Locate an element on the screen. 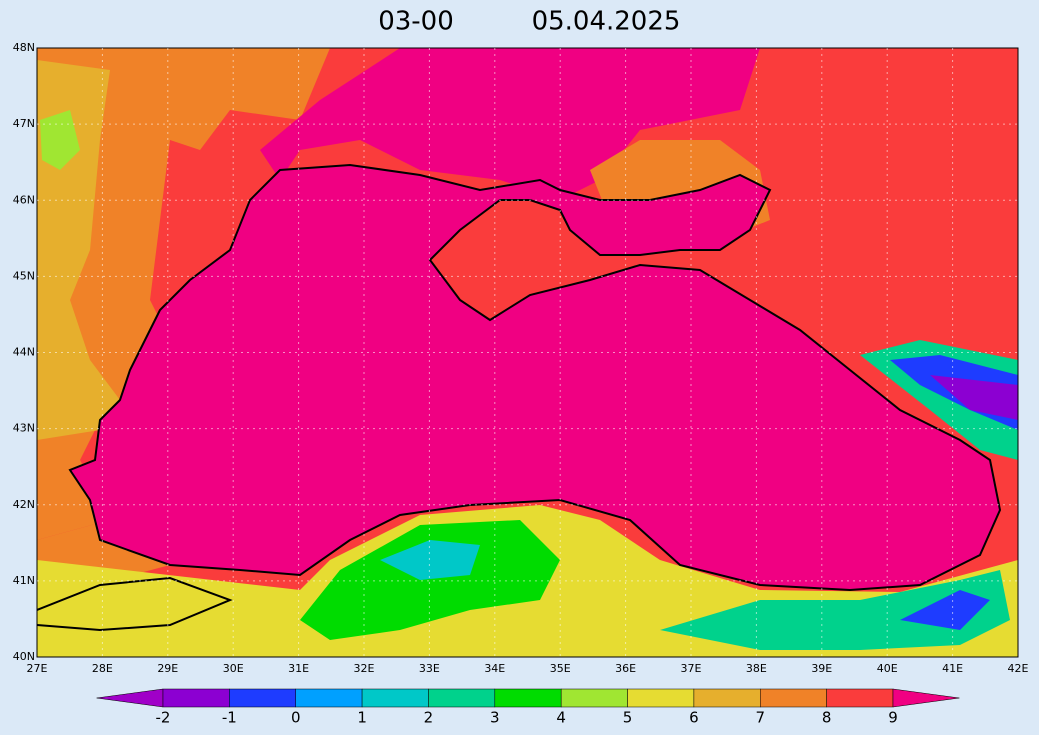 This screenshot has height=735, width=1039. lon-label: 32E is located at coordinates (364, 668).